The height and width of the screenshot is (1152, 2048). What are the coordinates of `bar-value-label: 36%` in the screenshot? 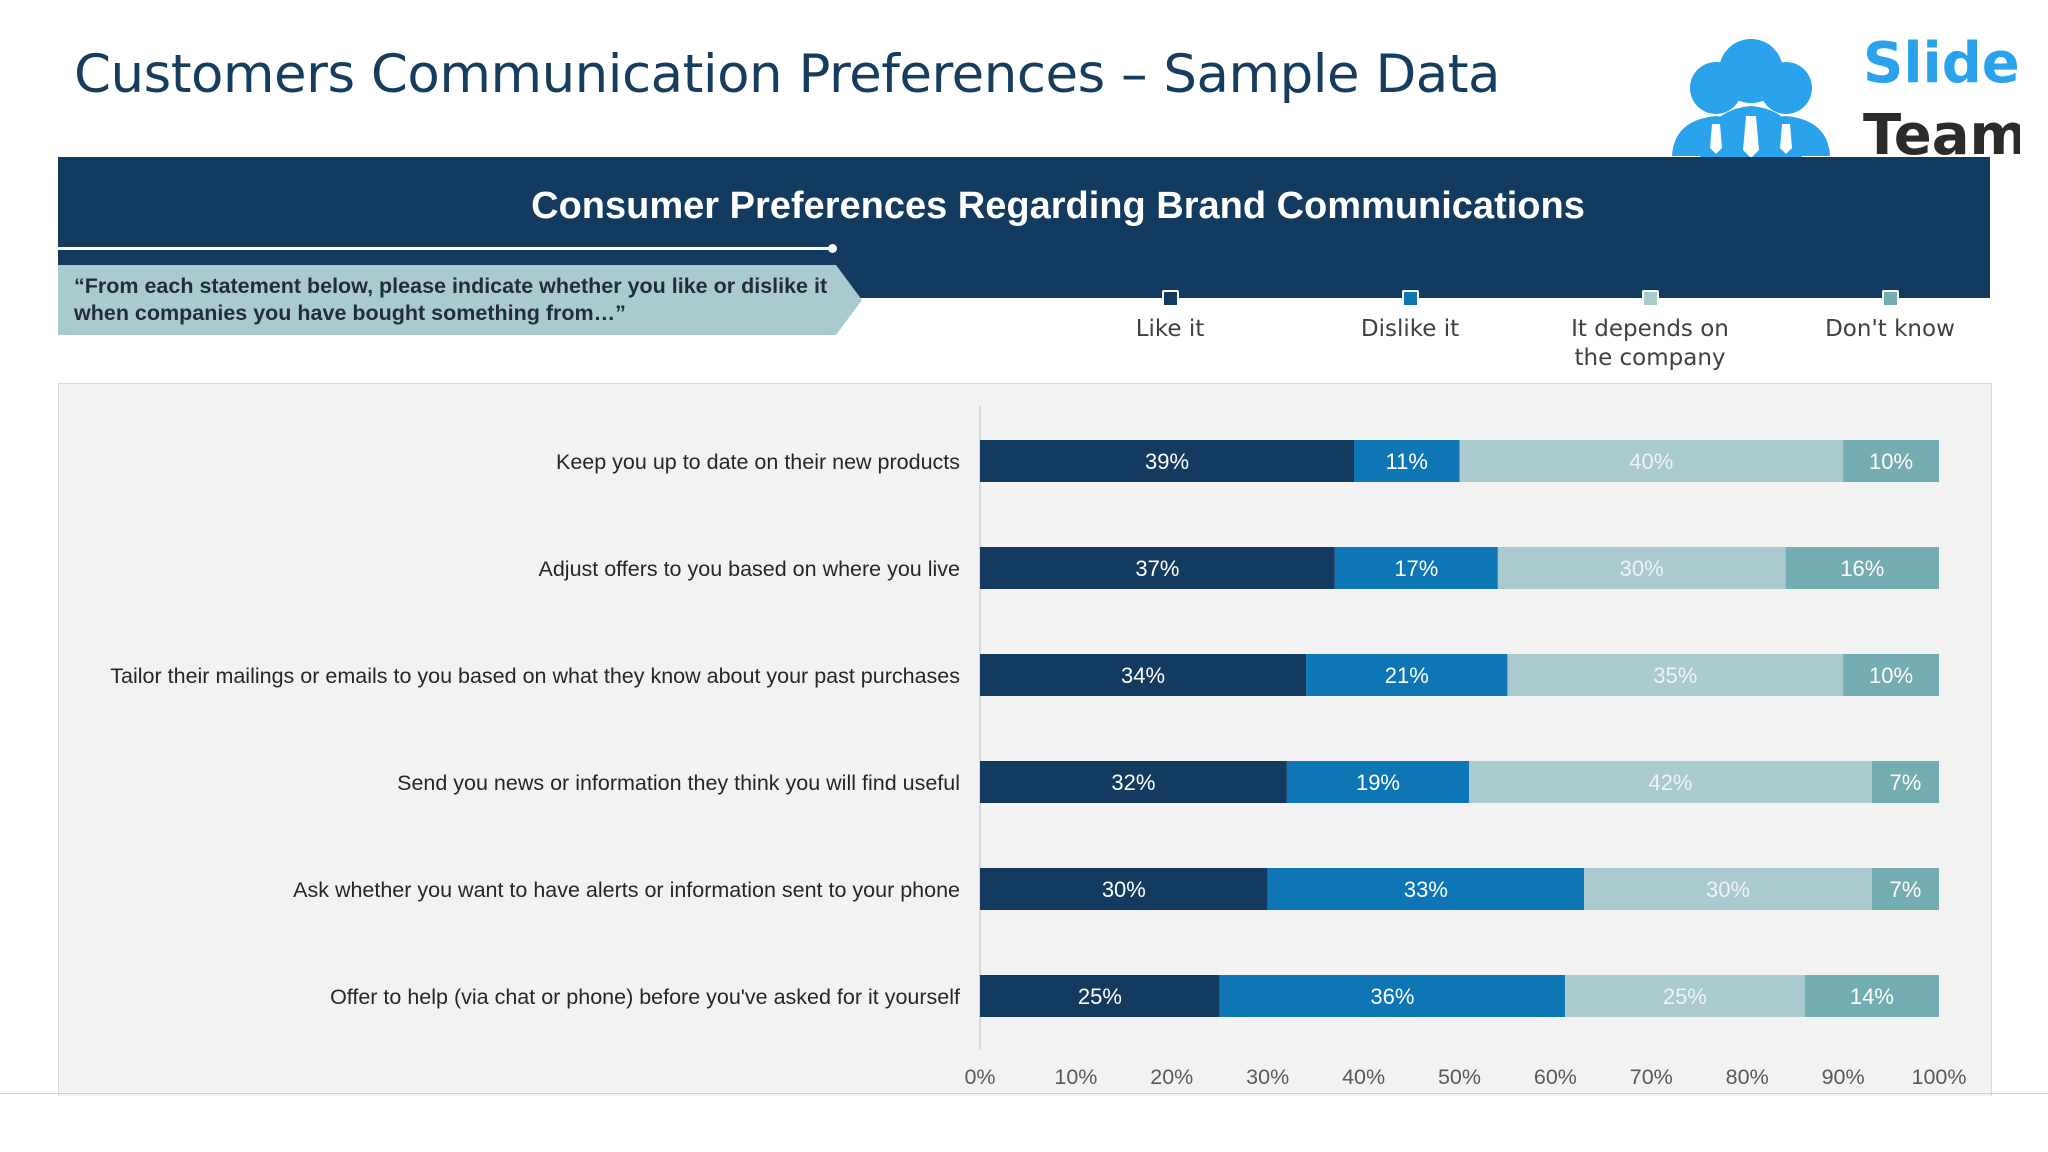 It's located at (1392, 996).